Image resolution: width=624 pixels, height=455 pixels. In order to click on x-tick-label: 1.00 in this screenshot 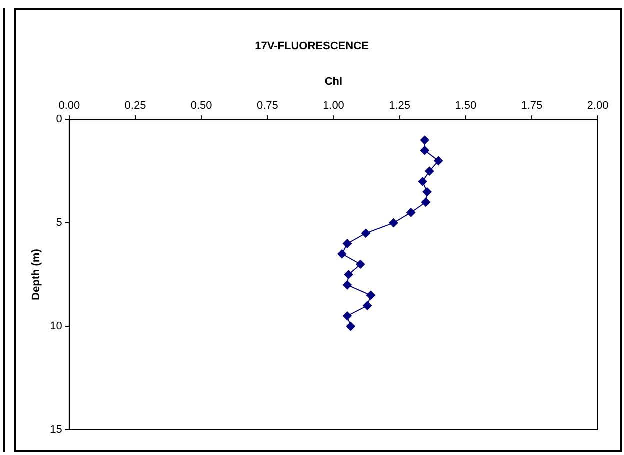, I will do `click(333, 106)`.